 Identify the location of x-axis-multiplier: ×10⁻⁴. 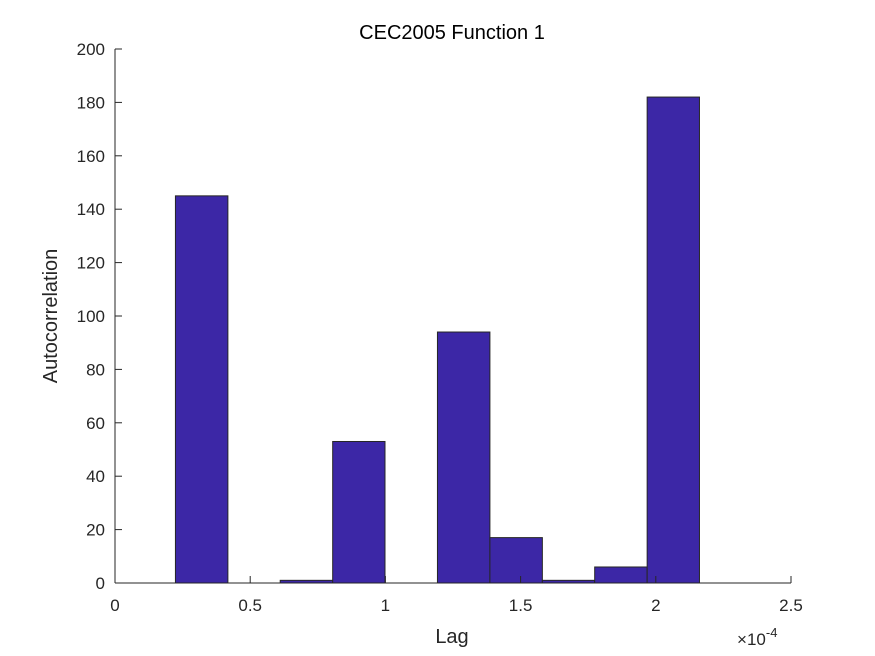
(757, 637).